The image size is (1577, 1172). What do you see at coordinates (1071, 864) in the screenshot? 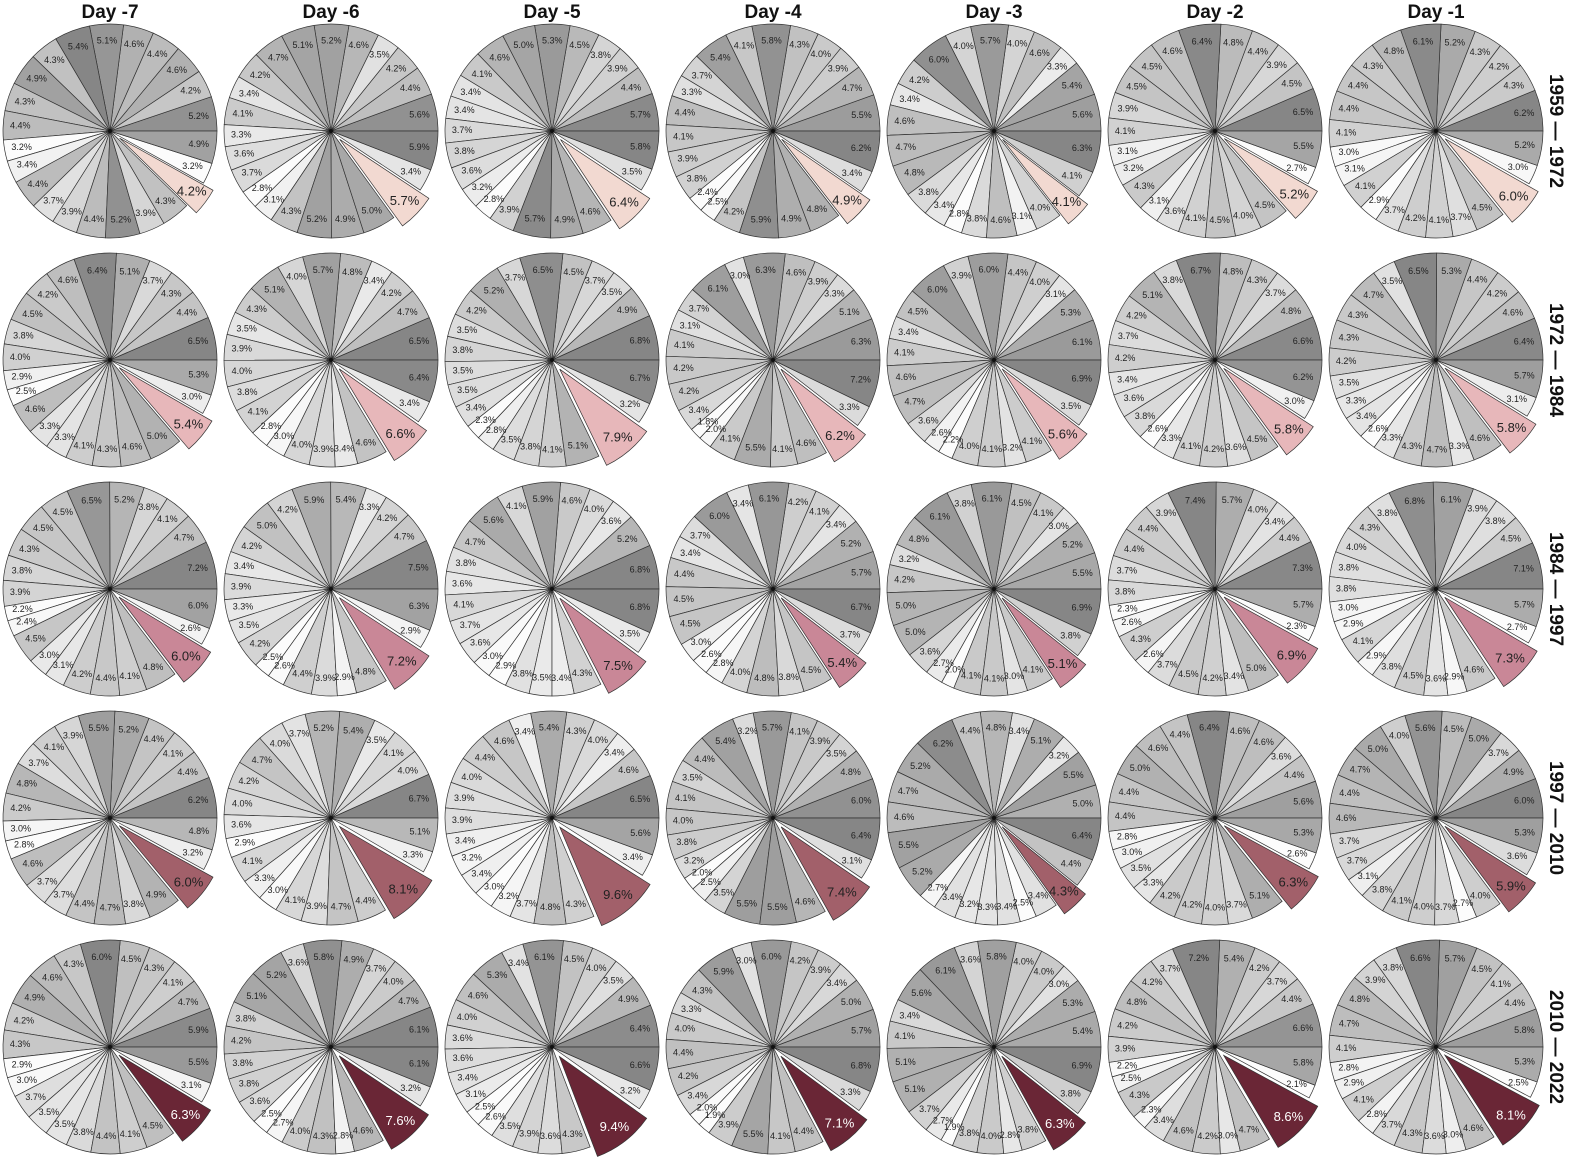
I see `slice-label: 4.4%` at bounding box center [1071, 864].